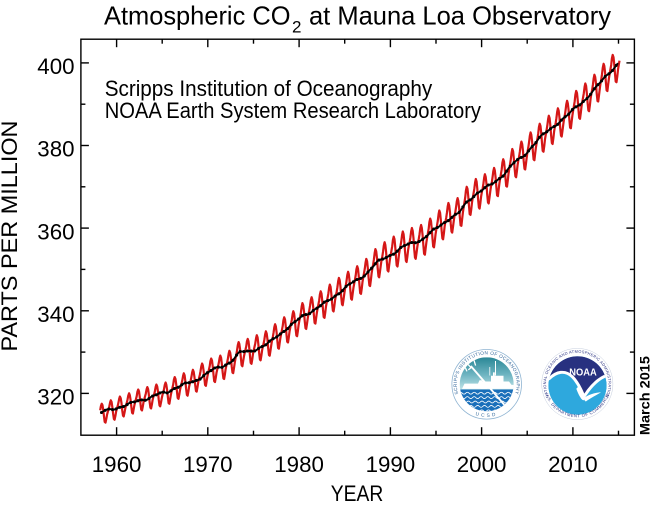  I want to click on svg-text: 2, so click(296, 27).